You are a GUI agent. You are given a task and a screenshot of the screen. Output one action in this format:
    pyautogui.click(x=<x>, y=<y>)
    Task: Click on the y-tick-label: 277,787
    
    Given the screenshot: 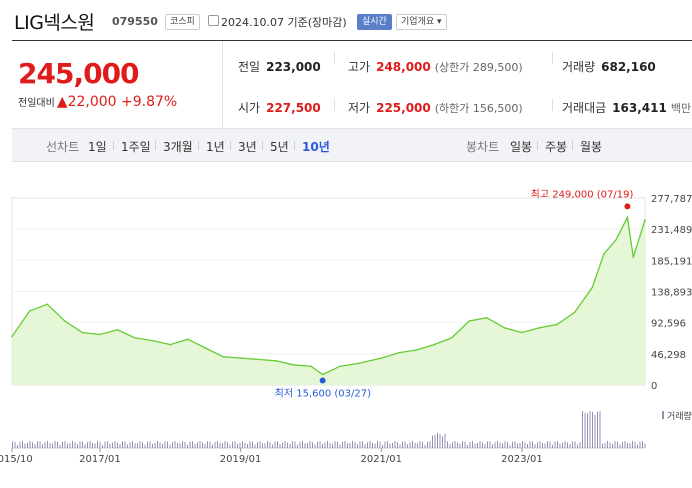 What is the action you would take?
    pyautogui.click(x=671, y=199)
    